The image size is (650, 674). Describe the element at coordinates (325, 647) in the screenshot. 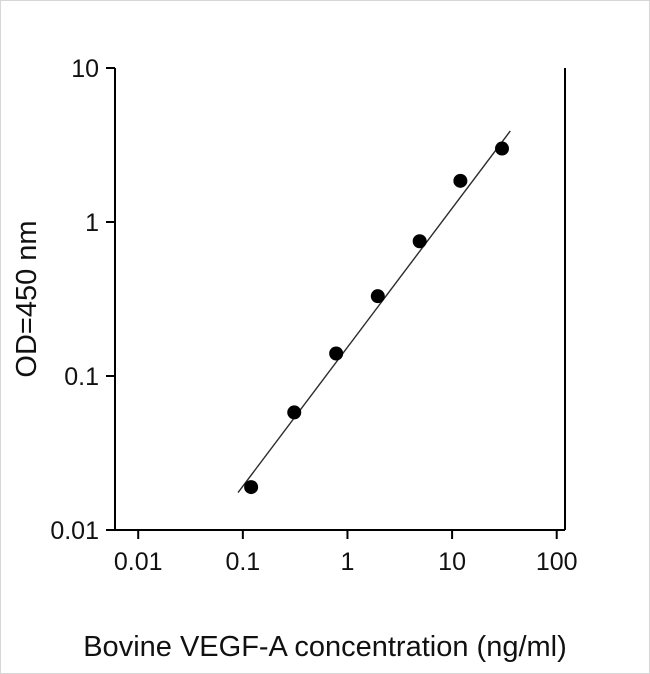

I see `x-axis-label: Bovine VEGF-A concentration (ng/ml)` at that location.